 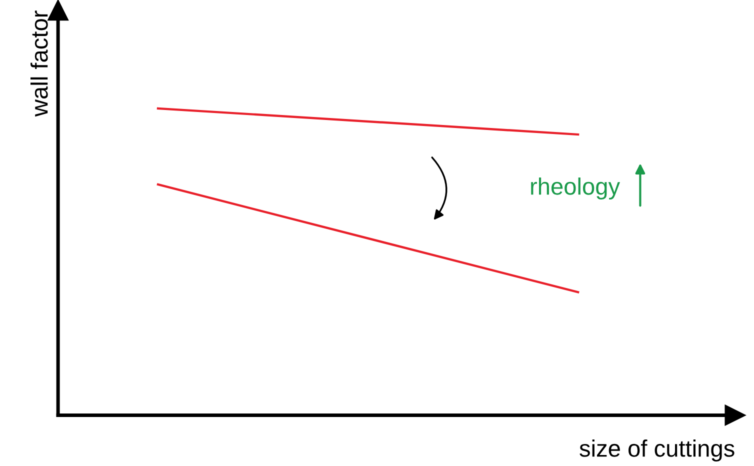 What do you see at coordinates (657, 451) in the screenshot?
I see `x-axis-title: size of cuttings` at bounding box center [657, 451].